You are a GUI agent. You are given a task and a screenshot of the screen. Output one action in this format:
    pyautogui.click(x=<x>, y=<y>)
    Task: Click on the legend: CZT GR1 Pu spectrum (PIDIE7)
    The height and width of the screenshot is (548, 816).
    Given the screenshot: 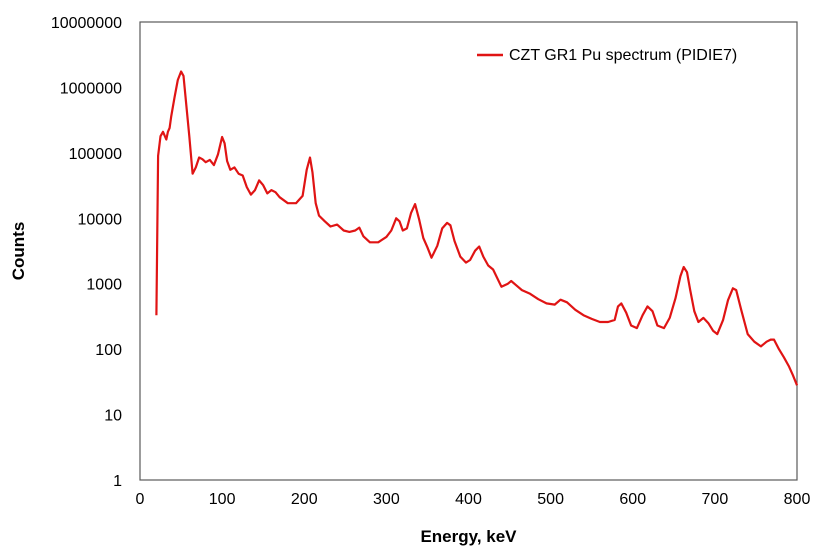 What is the action you would take?
    pyautogui.click(x=607, y=55)
    